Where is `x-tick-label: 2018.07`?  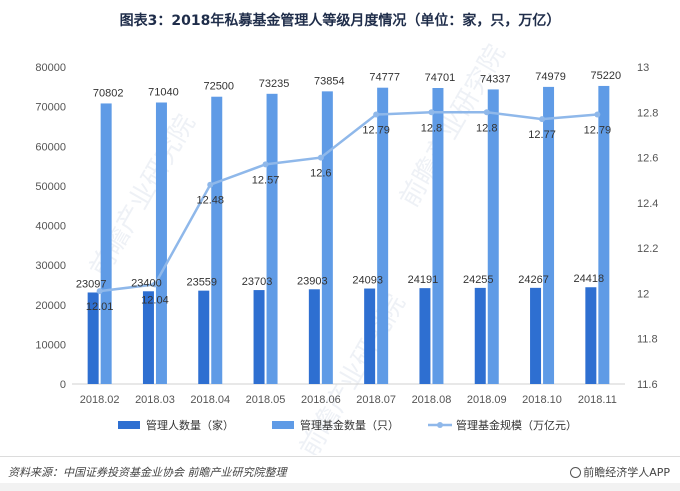 x-tick-label: 2018.07 is located at coordinates (376, 400).